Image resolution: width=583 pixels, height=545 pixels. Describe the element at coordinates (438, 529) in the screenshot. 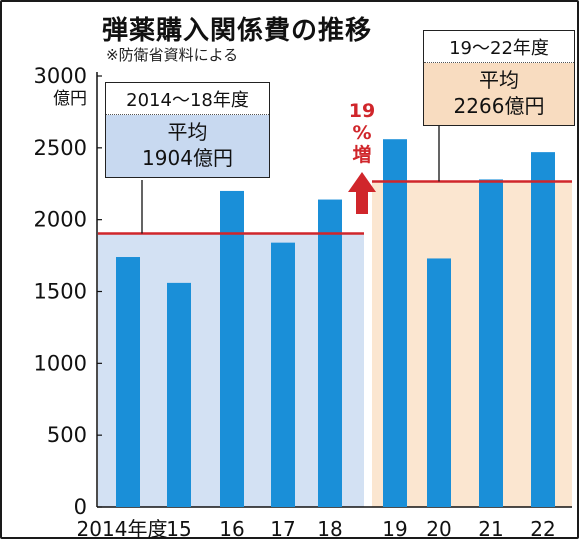

I see `x-tick-label: 20` at that location.